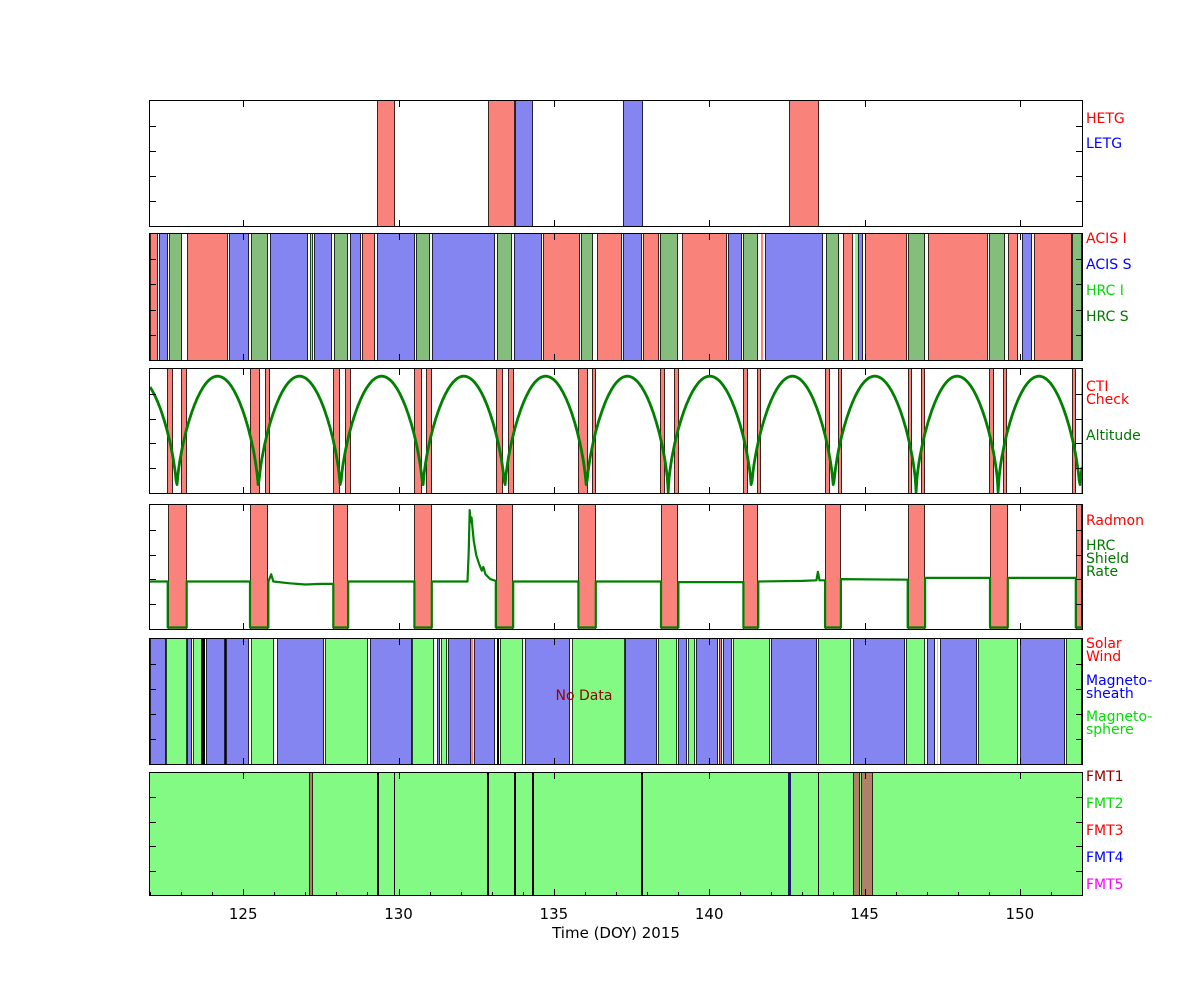  I want to click on panel-radmon, so click(616, 567).